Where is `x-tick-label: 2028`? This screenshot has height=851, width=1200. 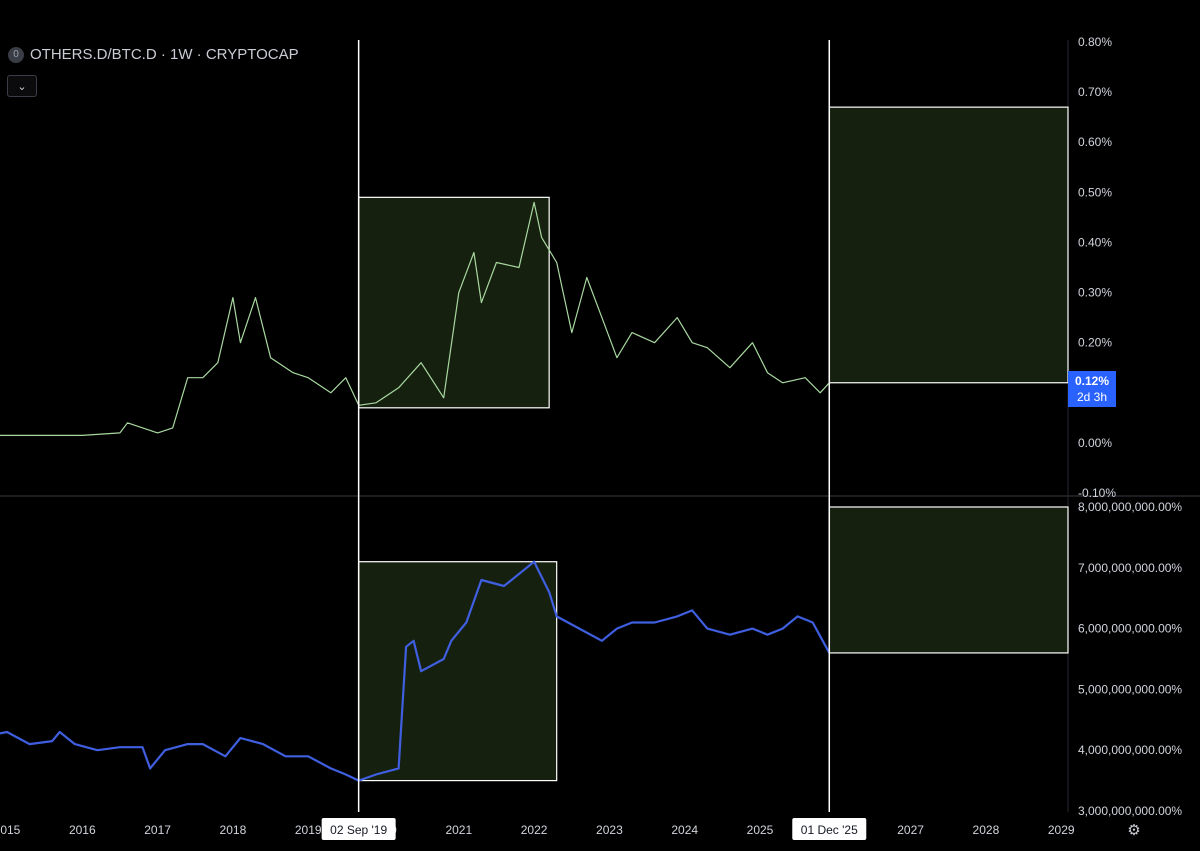
x-tick-label: 2028 is located at coordinates (986, 830).